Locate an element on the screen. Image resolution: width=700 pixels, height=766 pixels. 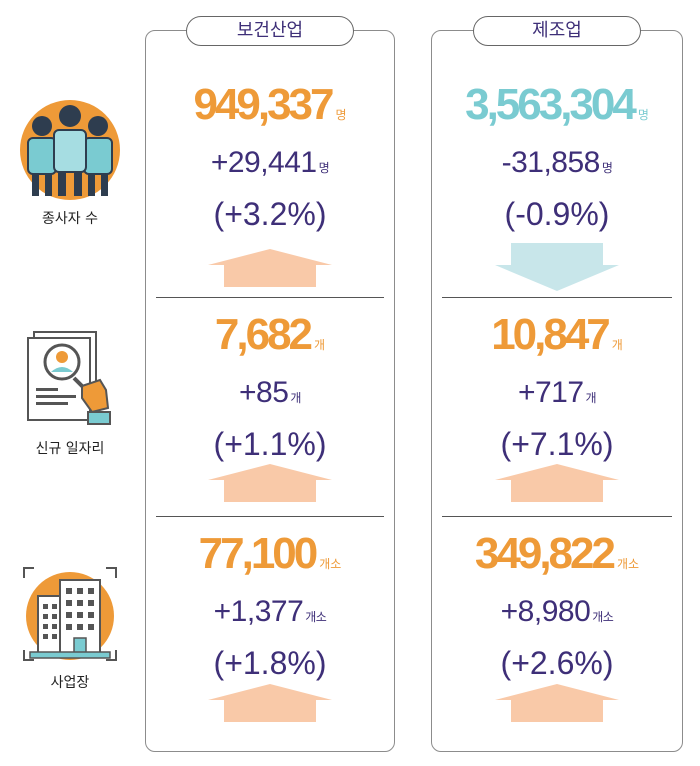
manufacturing-workplaces-cell: 349,822 개소 +8,980 개소 (+2.6%) is located at coordinates (557, 606).